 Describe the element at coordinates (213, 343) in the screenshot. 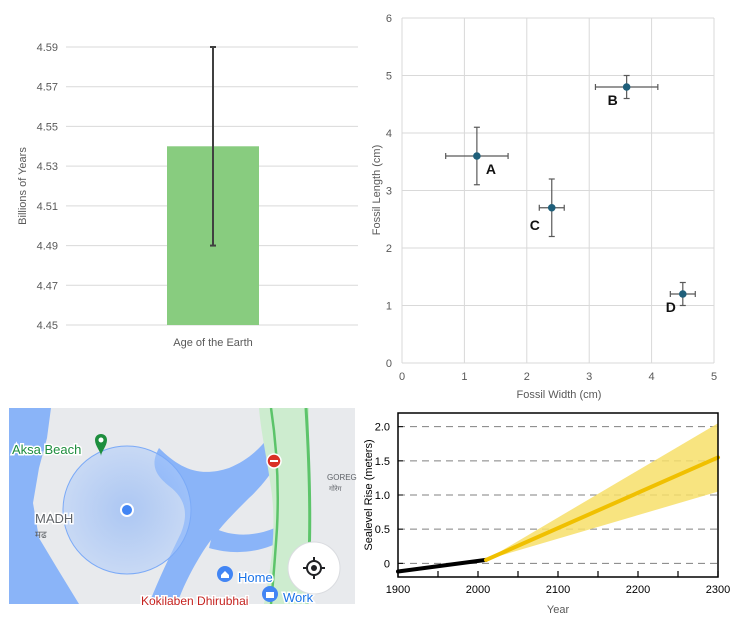

I see `bar-category-label: Age of the Earth` at that location.